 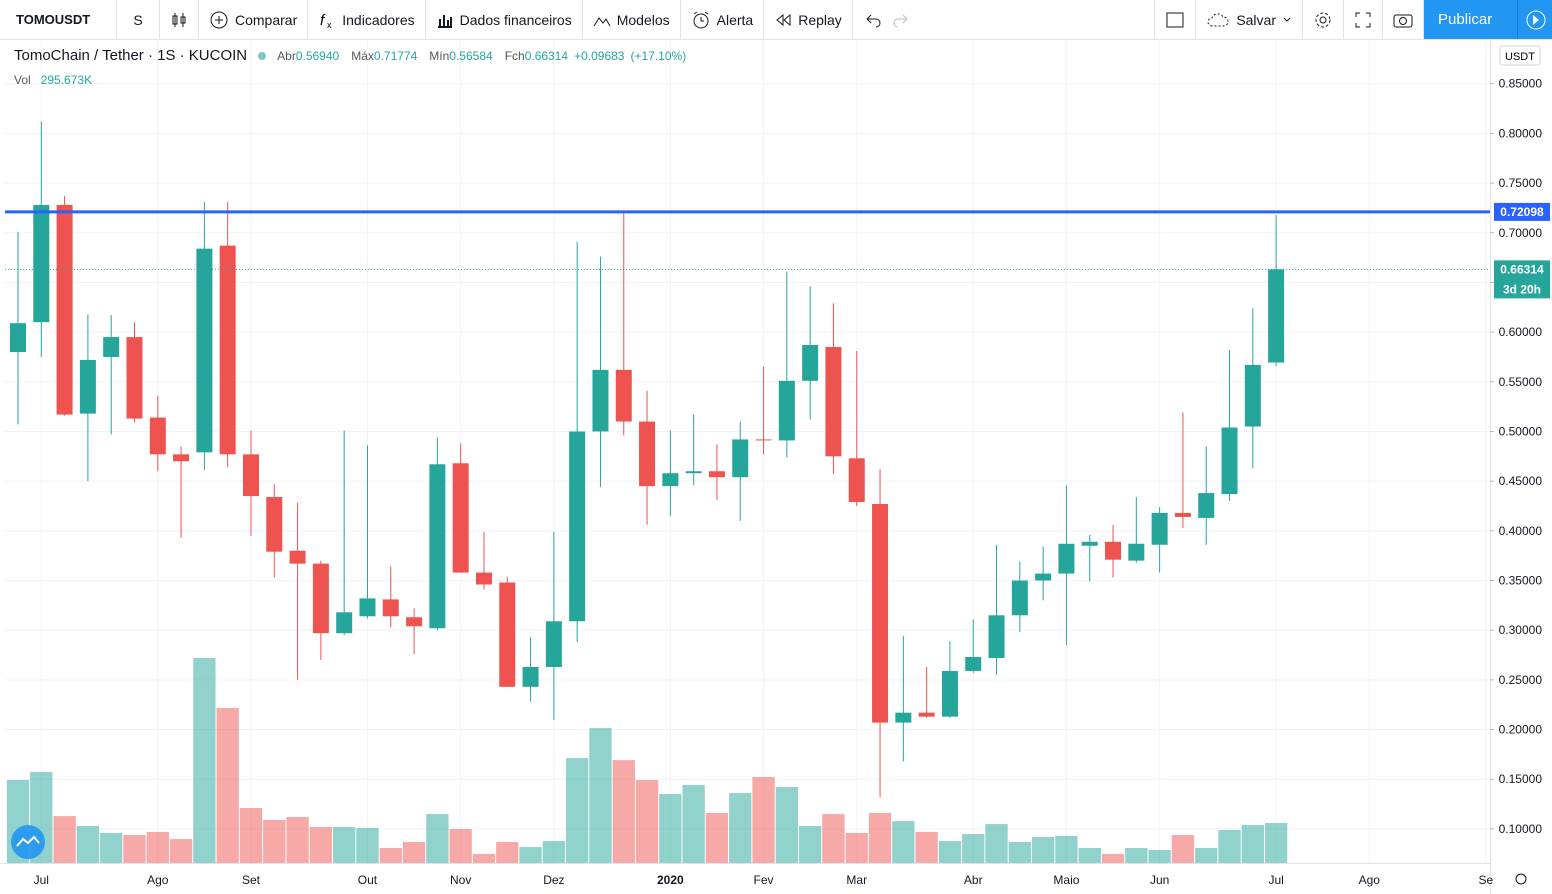 I want to click on last-price-label: 0.66314, so click(x=1522, y=269).